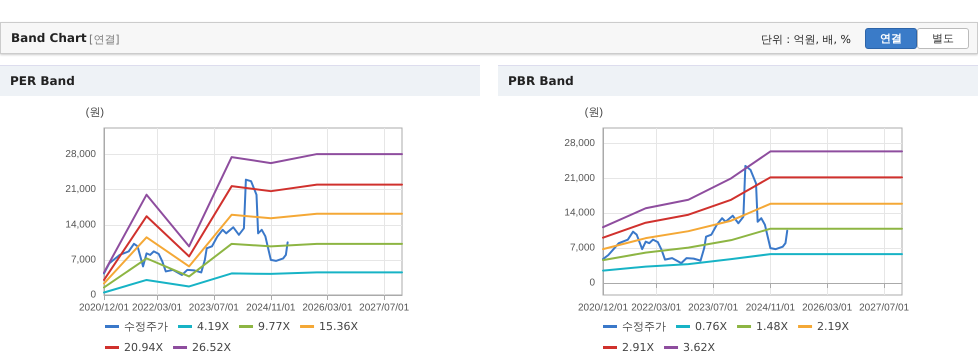 The height and width of the screenshot is (364, 978). I want to click on legend-label: 2.19X, so click(833, 326).